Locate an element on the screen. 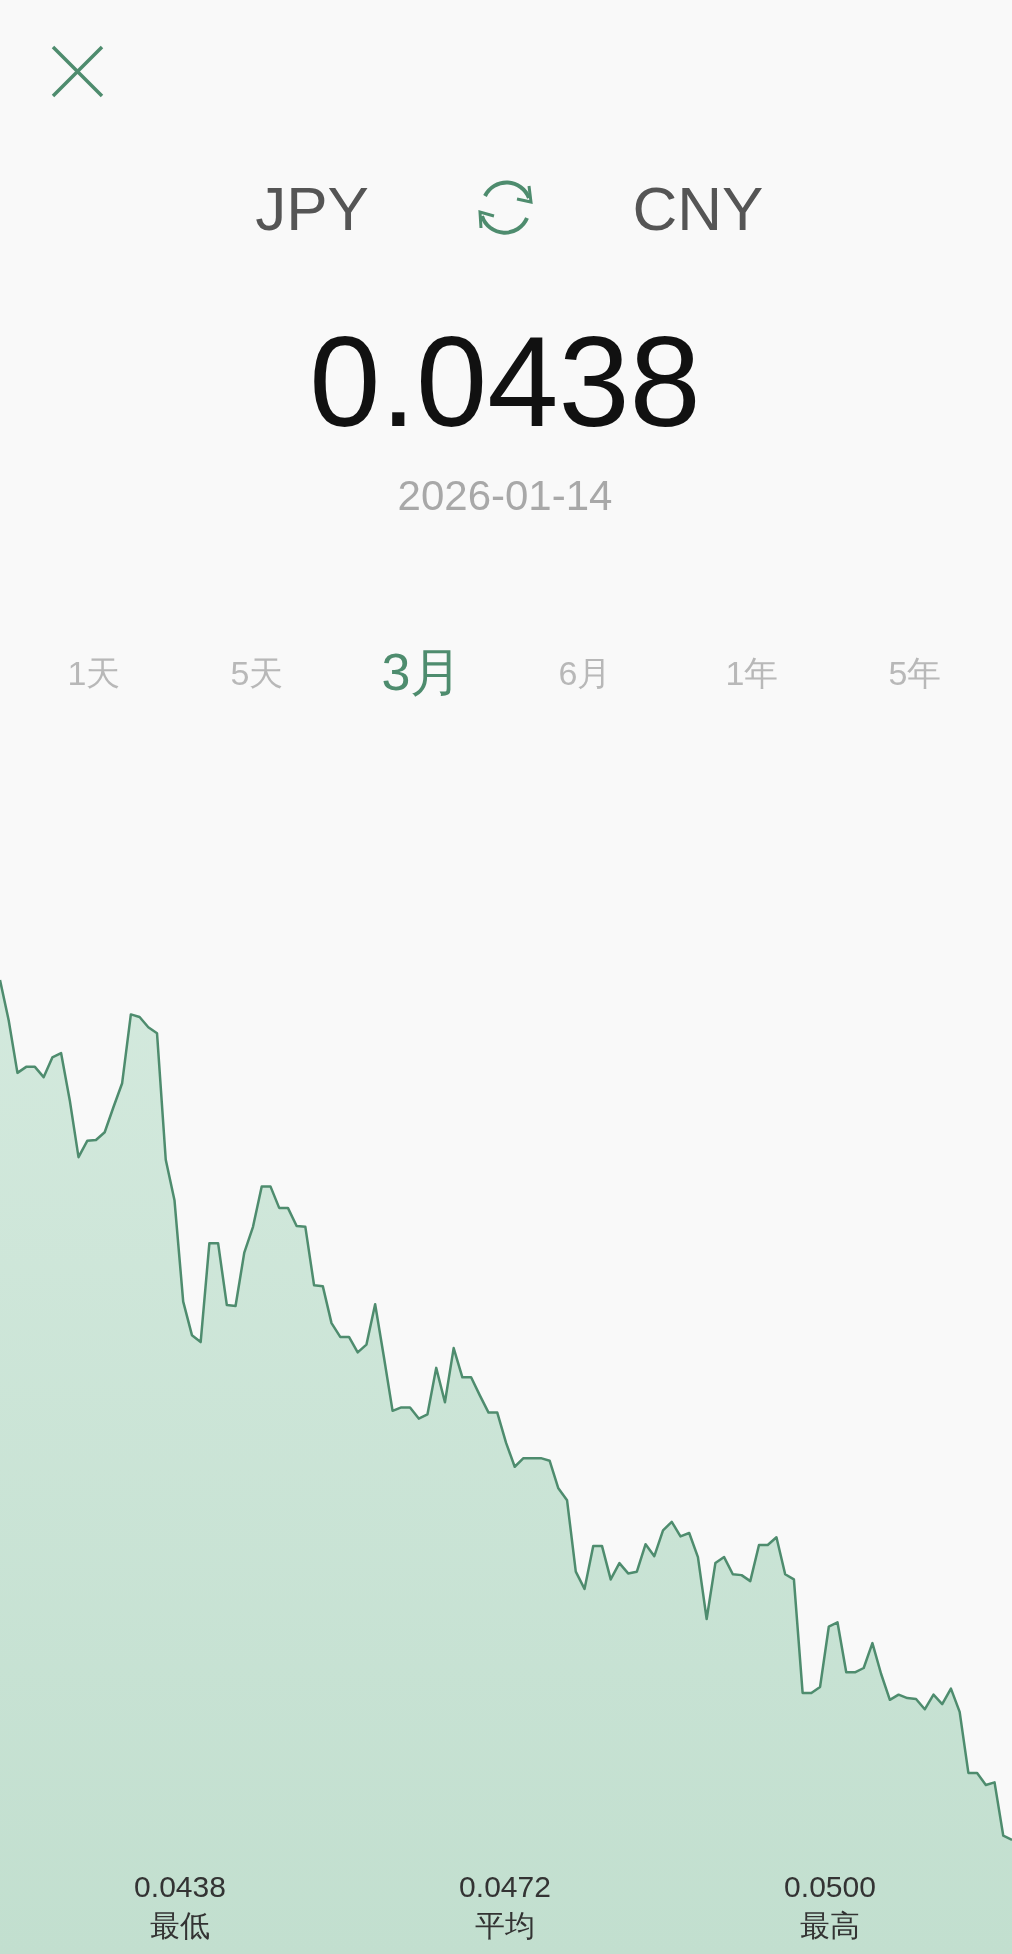 The height and width of the screenshot is (1954, 1012). annotation: 最低 is located at coordinates (180, 1925).